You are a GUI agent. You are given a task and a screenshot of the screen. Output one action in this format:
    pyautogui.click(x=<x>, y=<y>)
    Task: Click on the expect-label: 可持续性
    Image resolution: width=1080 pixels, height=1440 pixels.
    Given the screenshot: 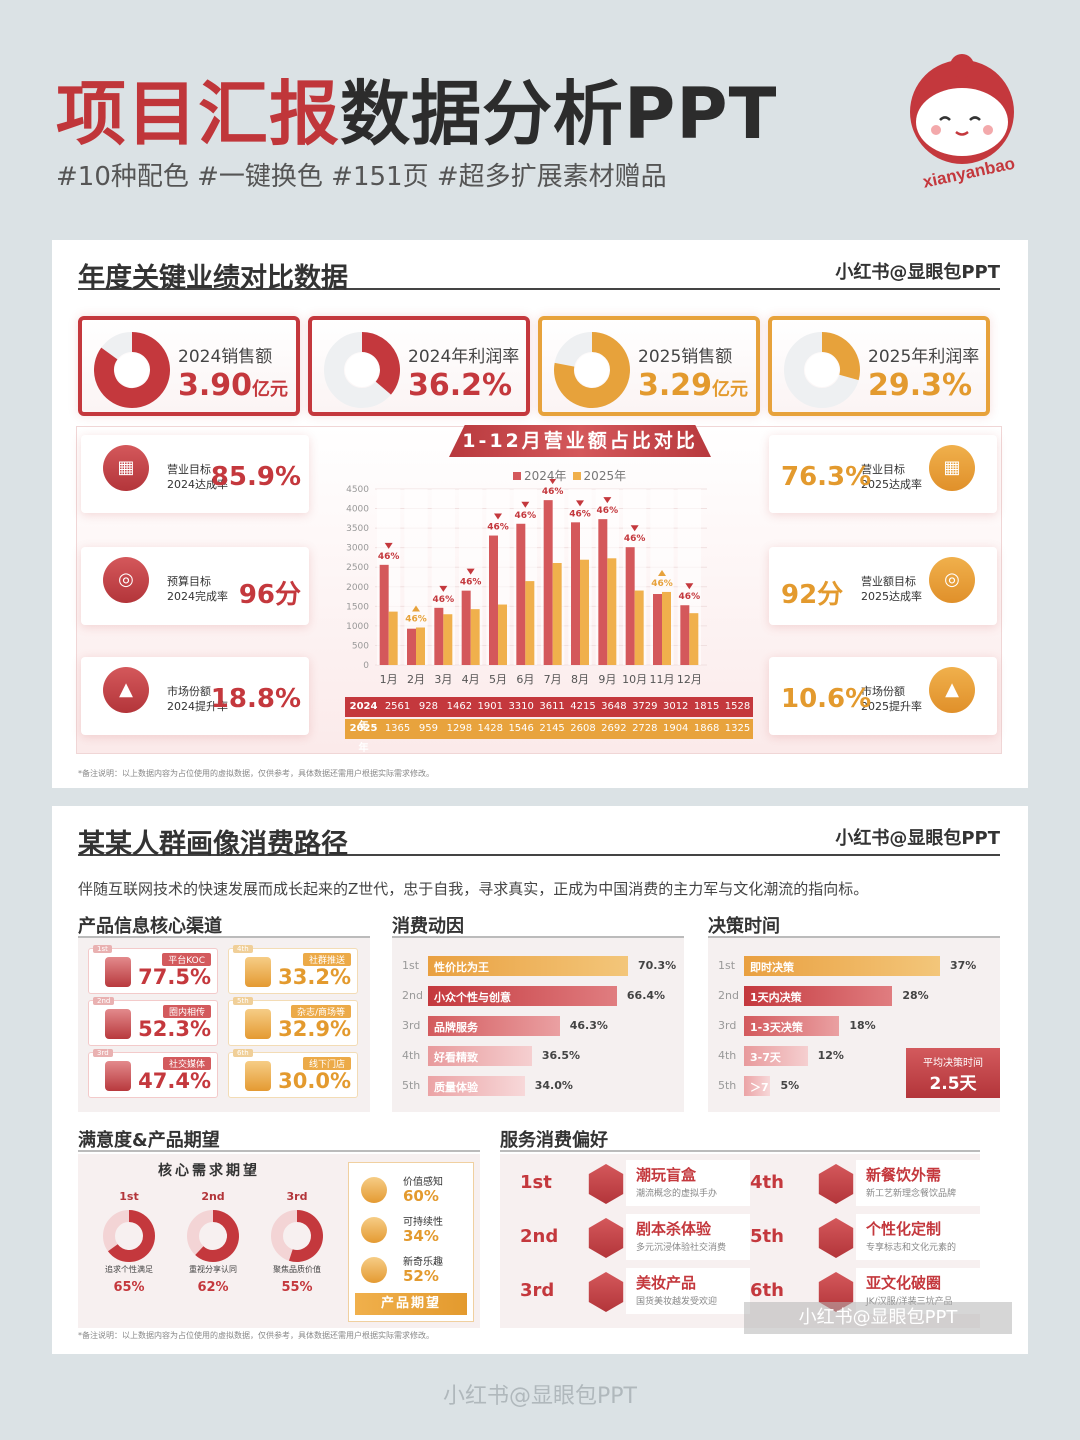 What is the action you would take?
    pyautogui.click(x=423, y=1222)
    